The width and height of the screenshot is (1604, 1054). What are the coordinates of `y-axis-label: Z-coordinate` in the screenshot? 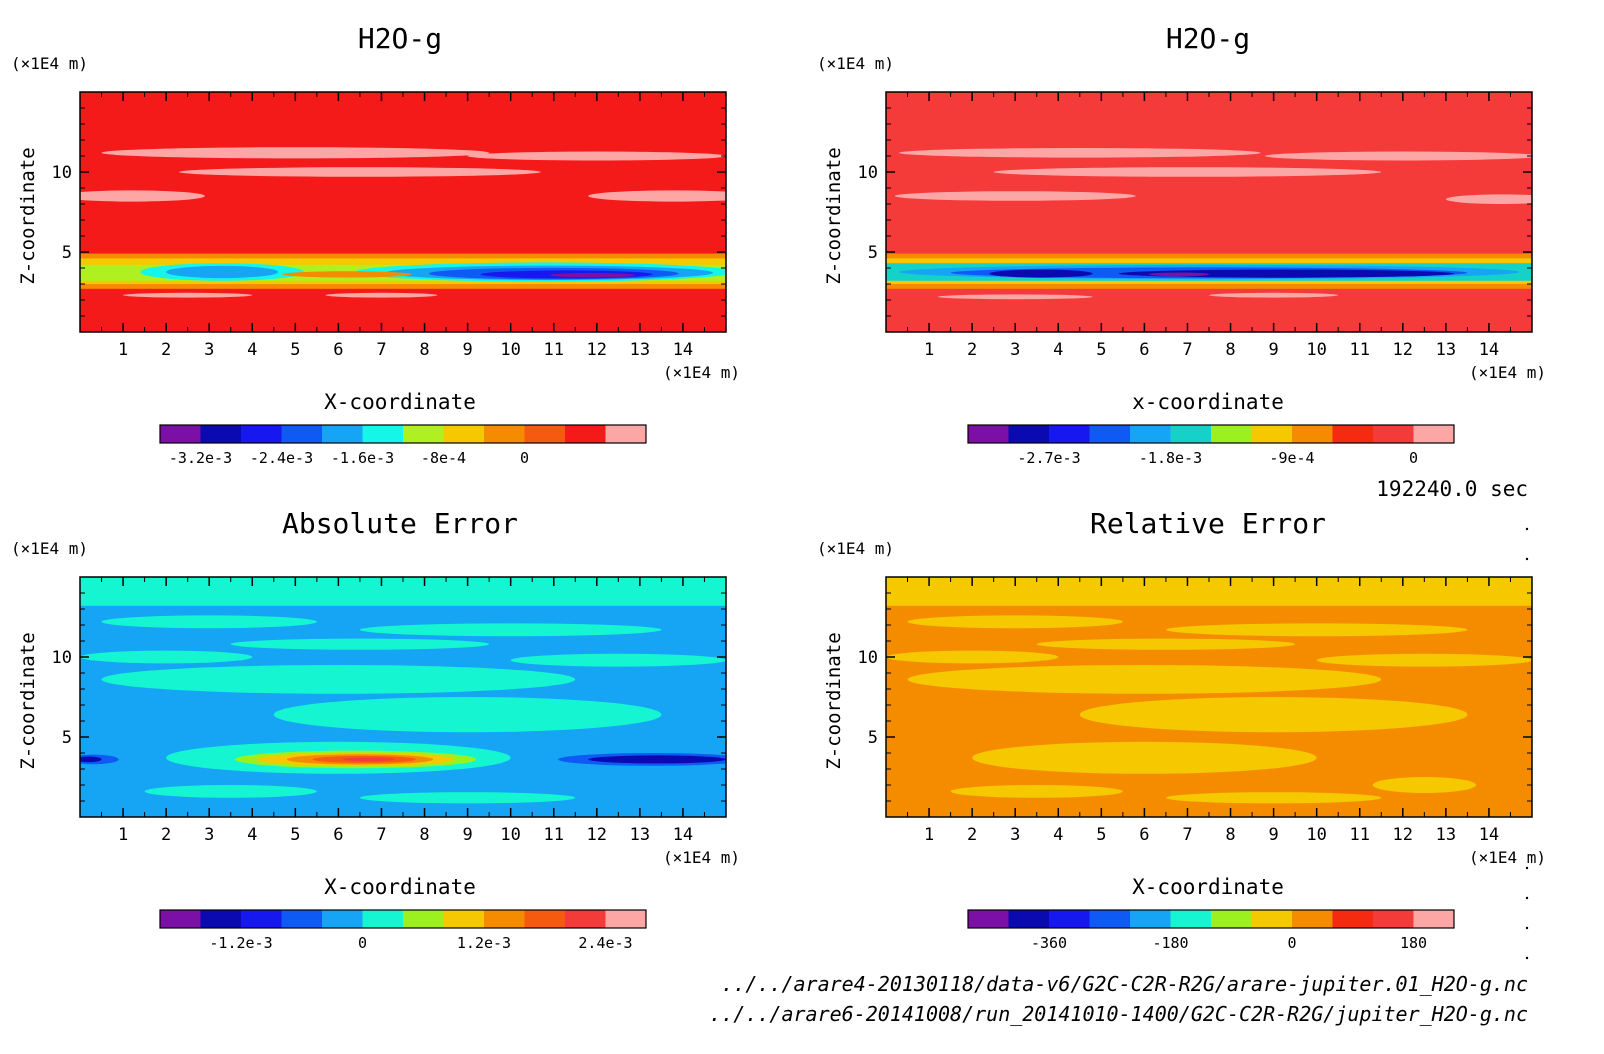 It's located at (834, 700).